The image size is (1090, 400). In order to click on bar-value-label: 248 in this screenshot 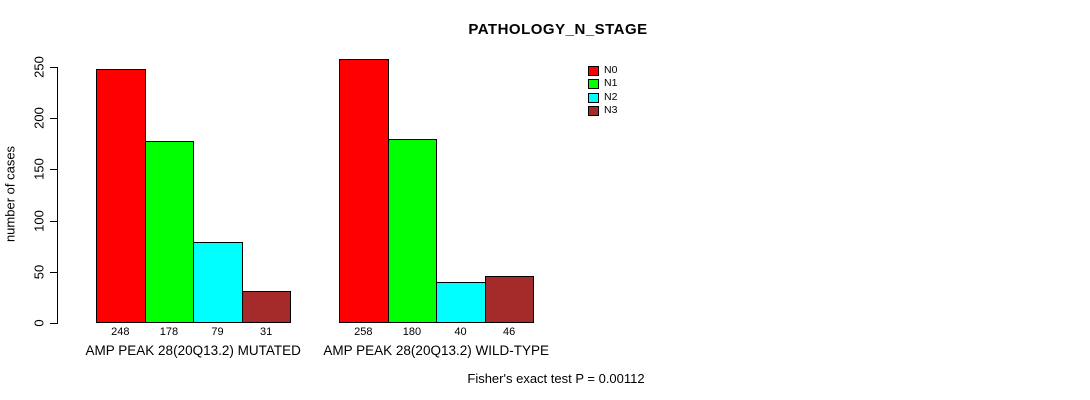, I will do `click(120, 332)`.